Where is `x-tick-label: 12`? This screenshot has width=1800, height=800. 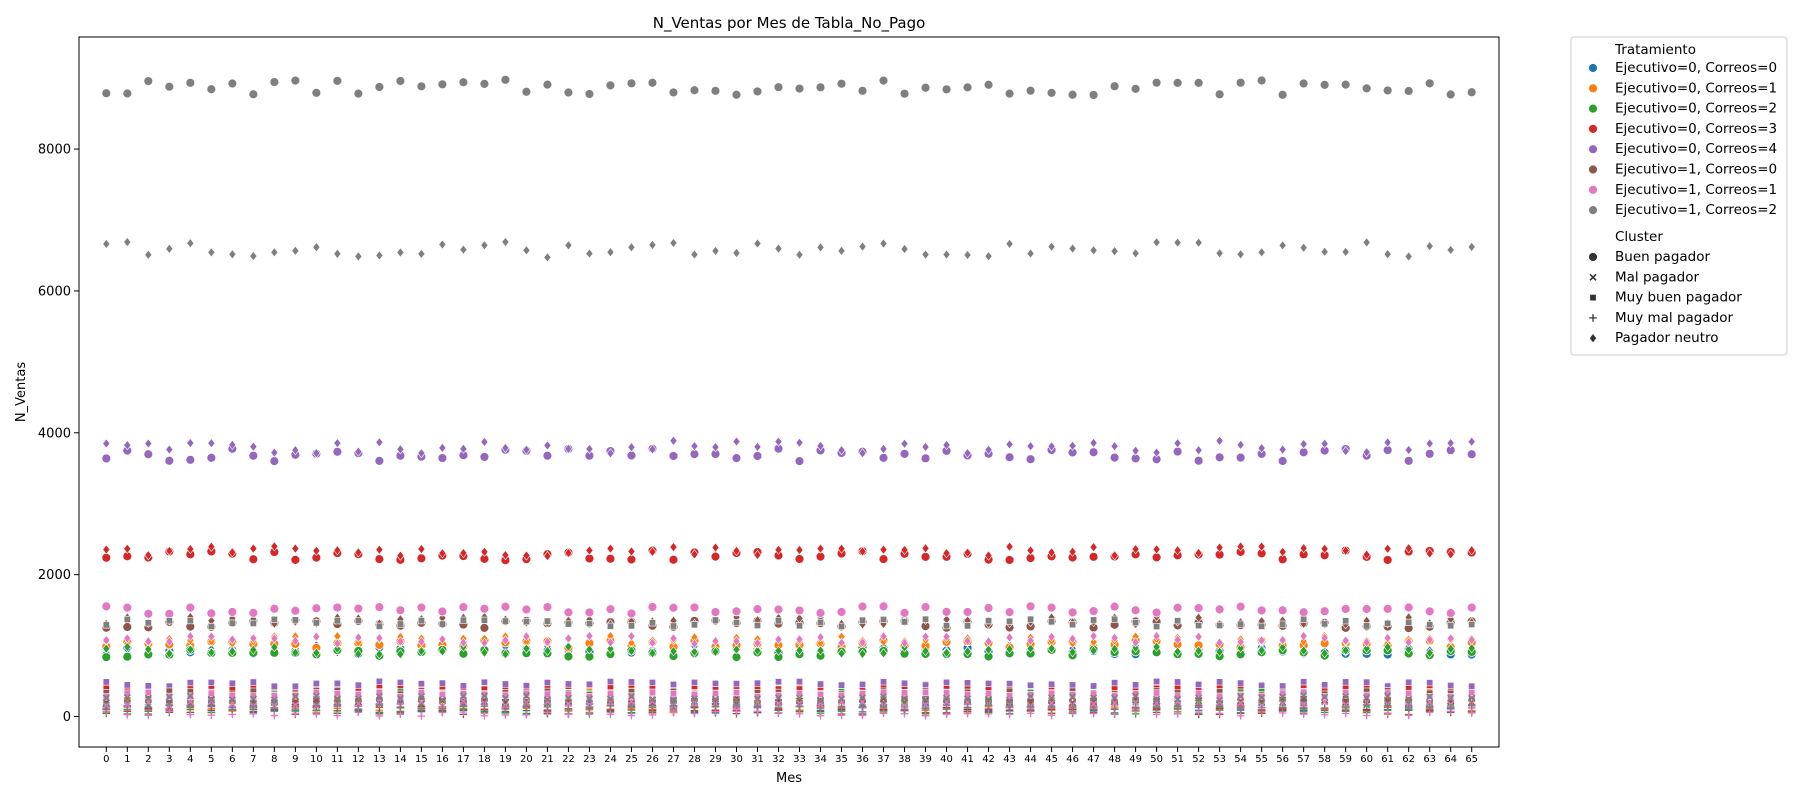
x-tick-label: 12 is located at coordinates (358, 759).